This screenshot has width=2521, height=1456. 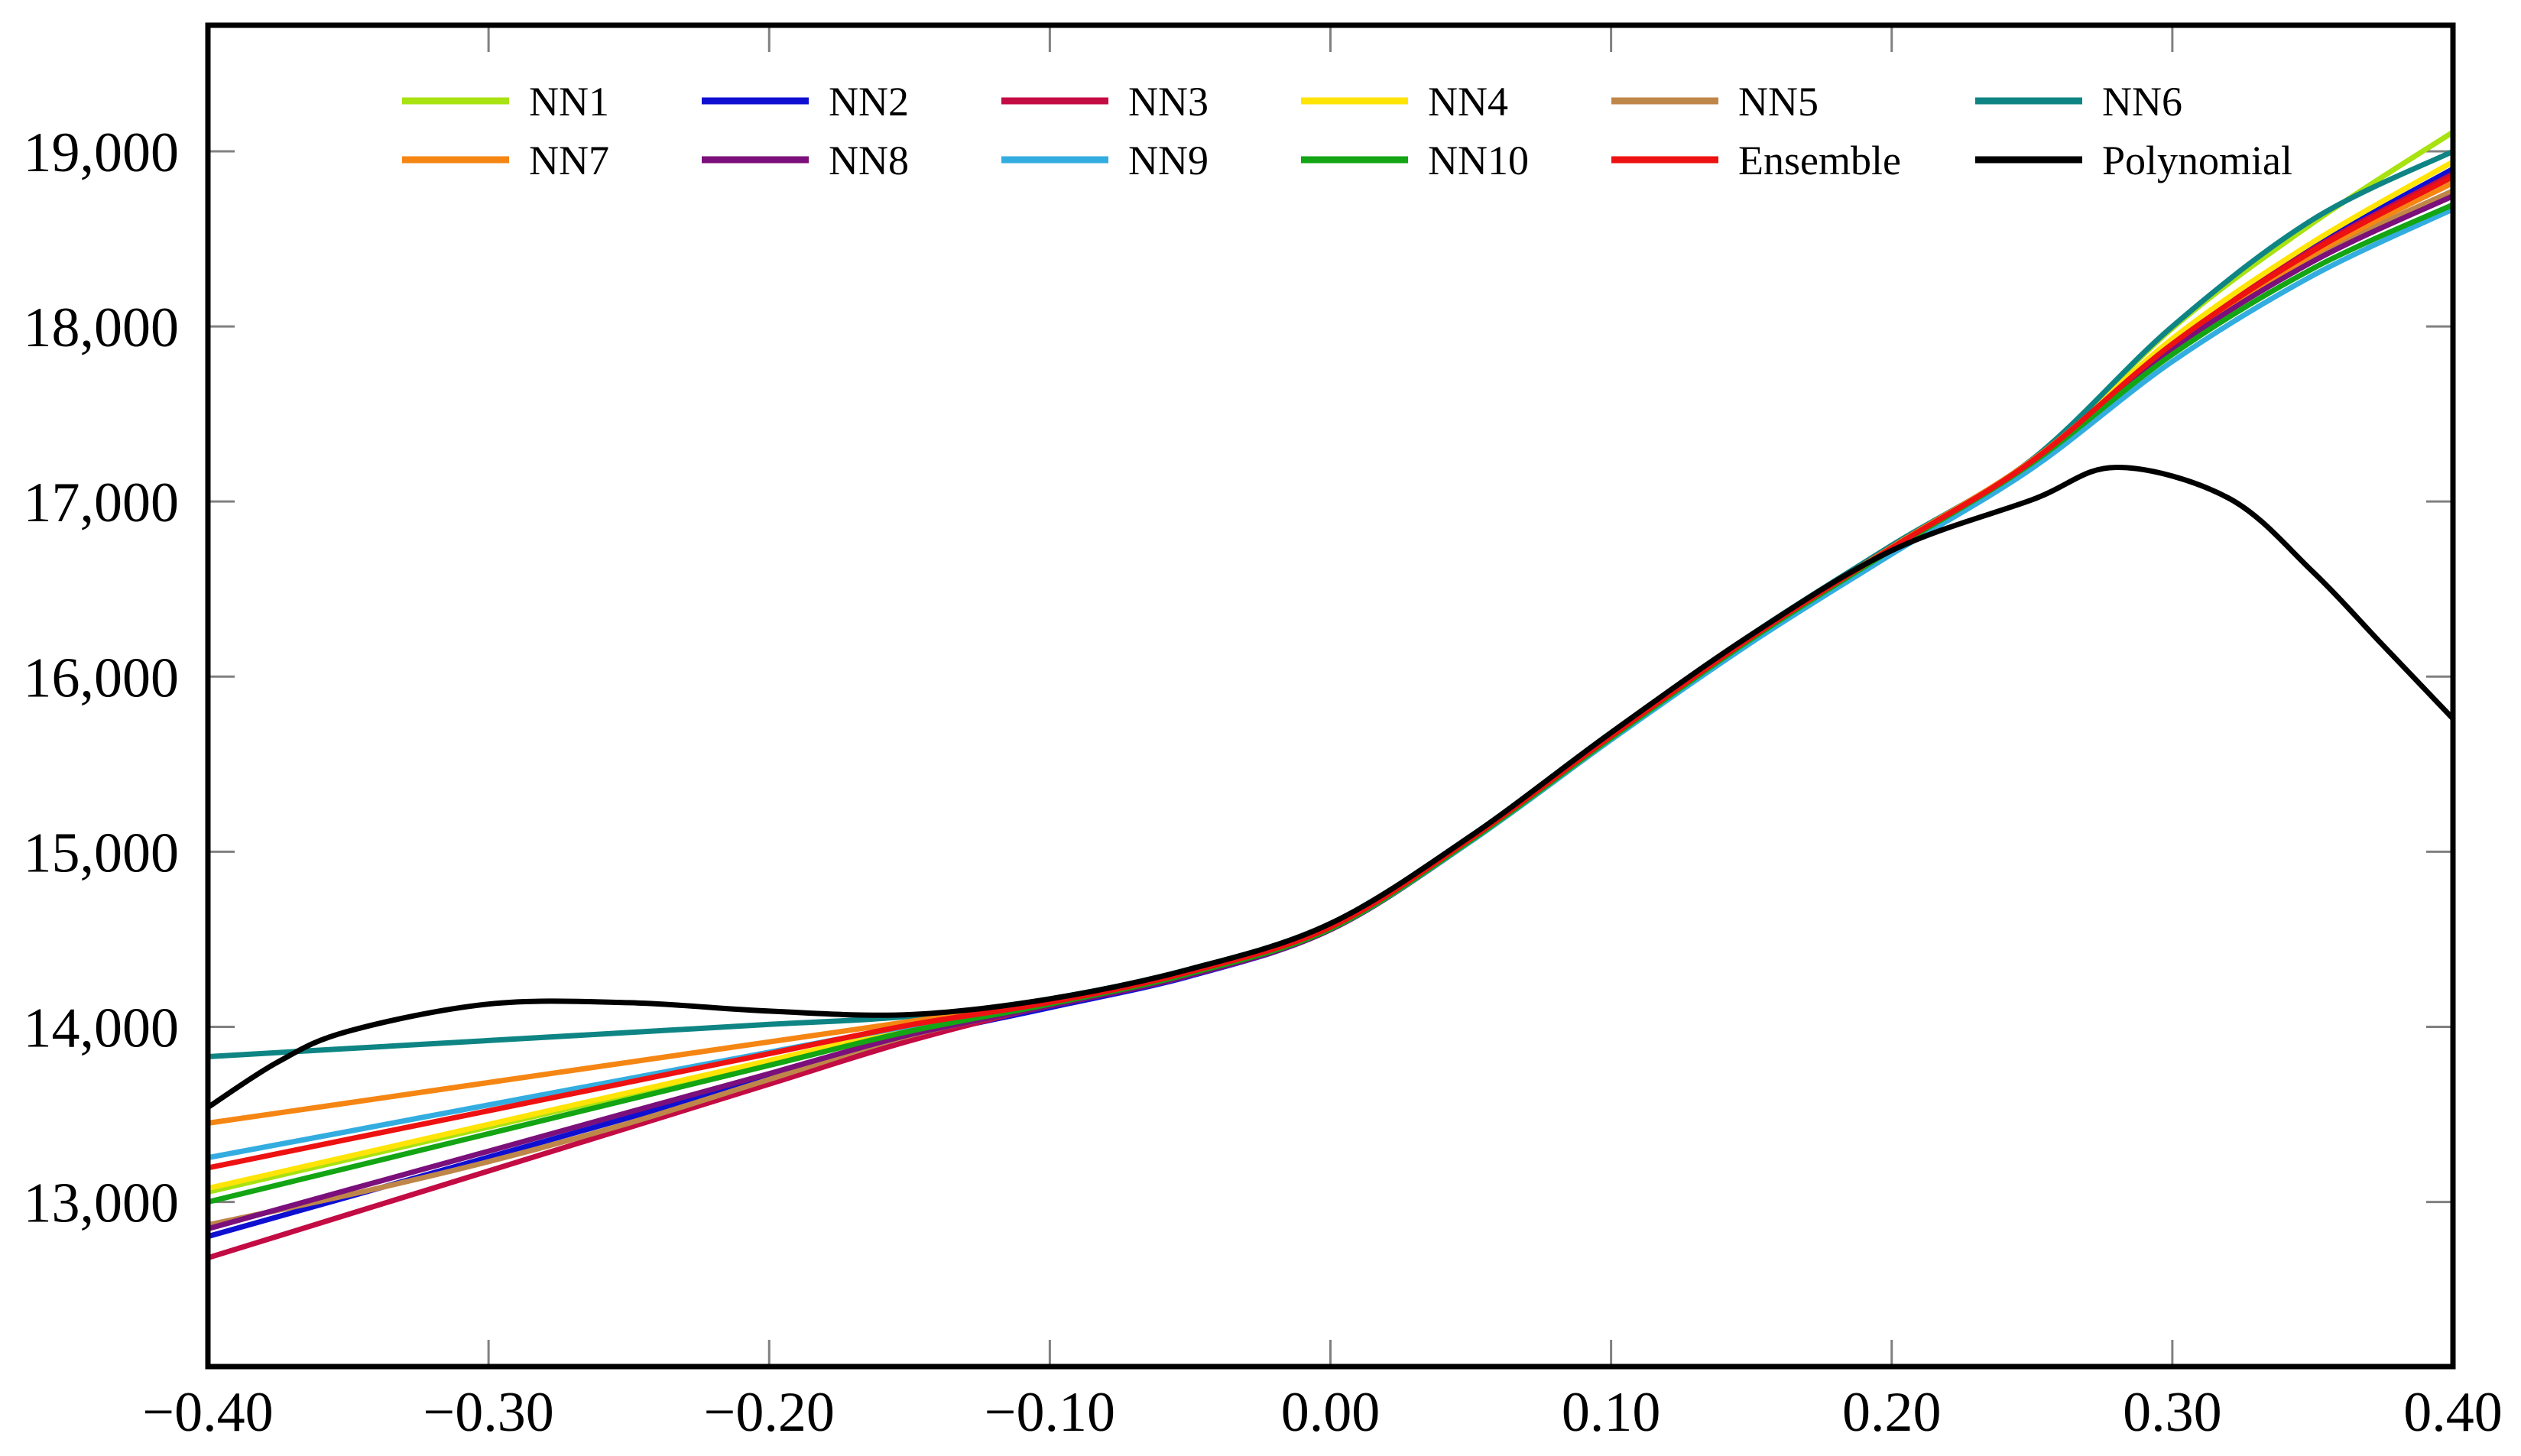 What do you see at coordinates (102, 1028) in the screenshot?
I see `y-tick-label: 14,000` at bounding box center [102, 1028].